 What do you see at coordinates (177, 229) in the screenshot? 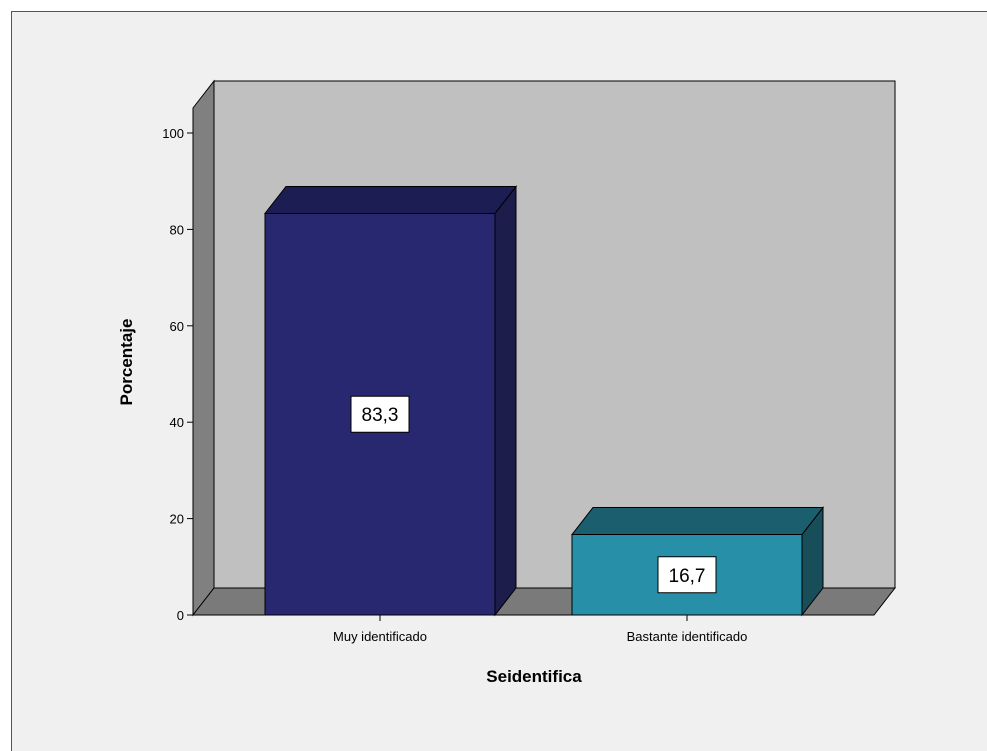
I see `y-tick-label: 80` at bounding box center [177, 229].